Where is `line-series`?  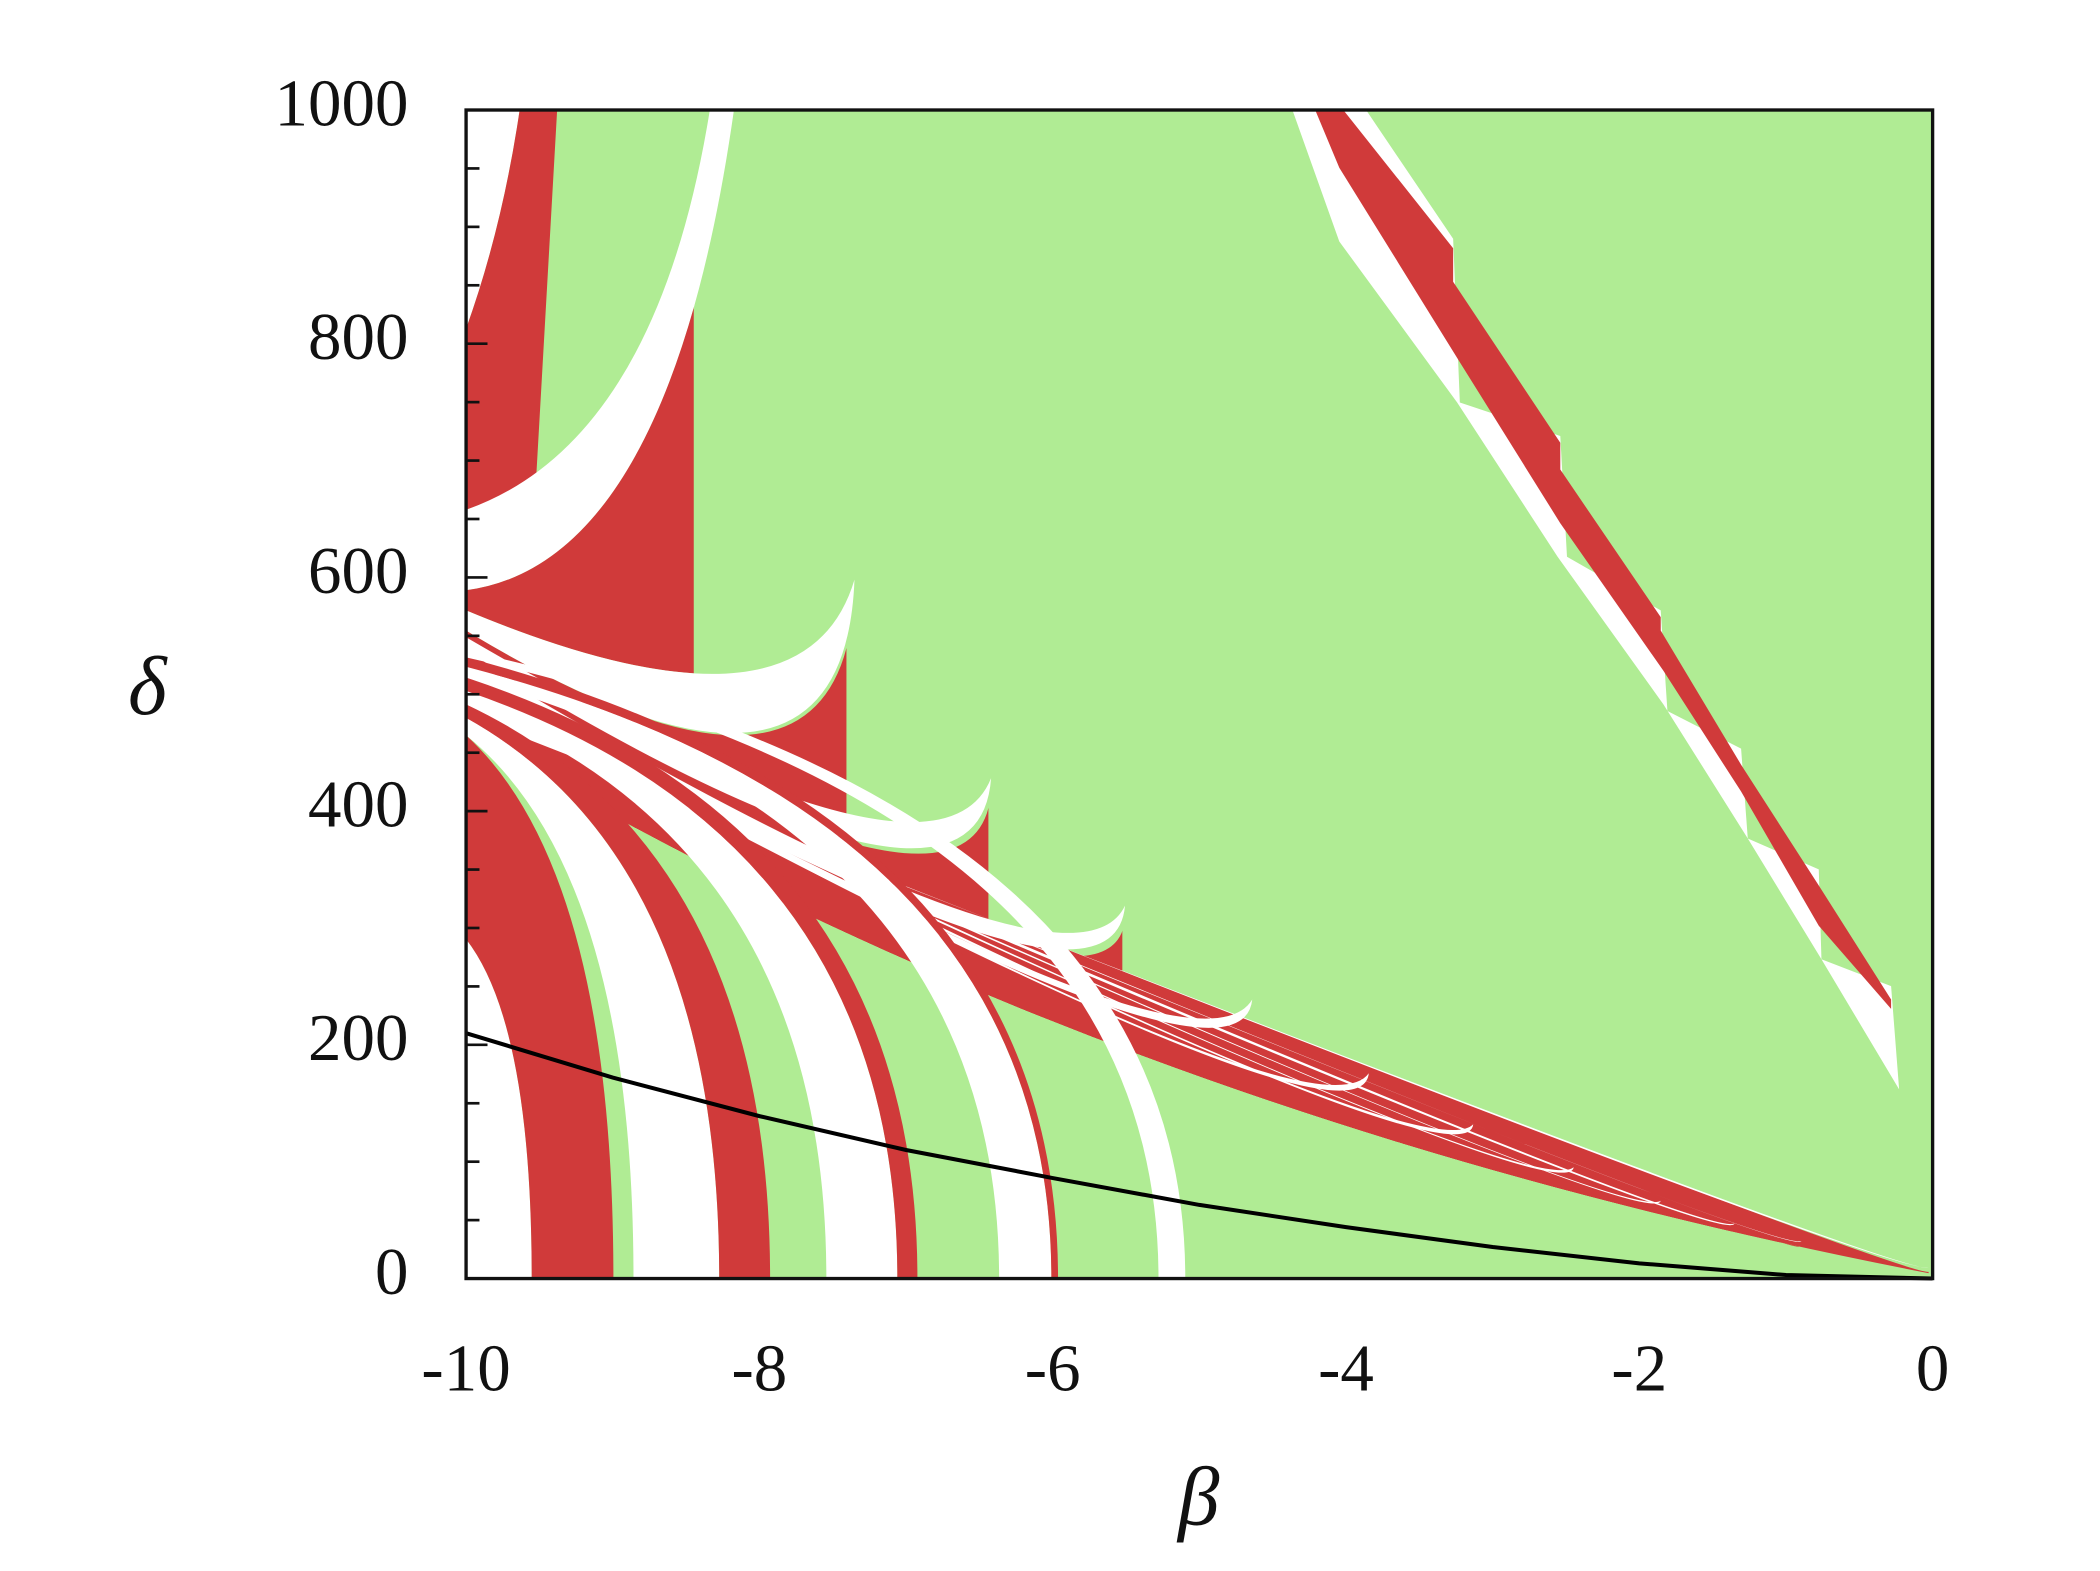
line-series is located at coordinates (1199, 1156).